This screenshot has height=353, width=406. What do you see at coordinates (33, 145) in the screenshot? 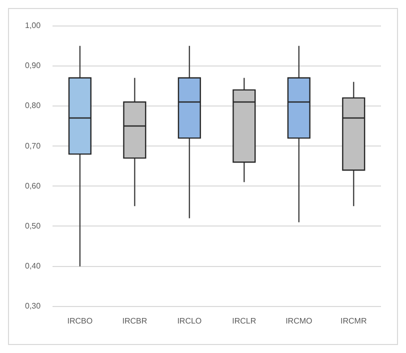
I see `y-tick-label: 0,70` at bounding box center [33, 145].